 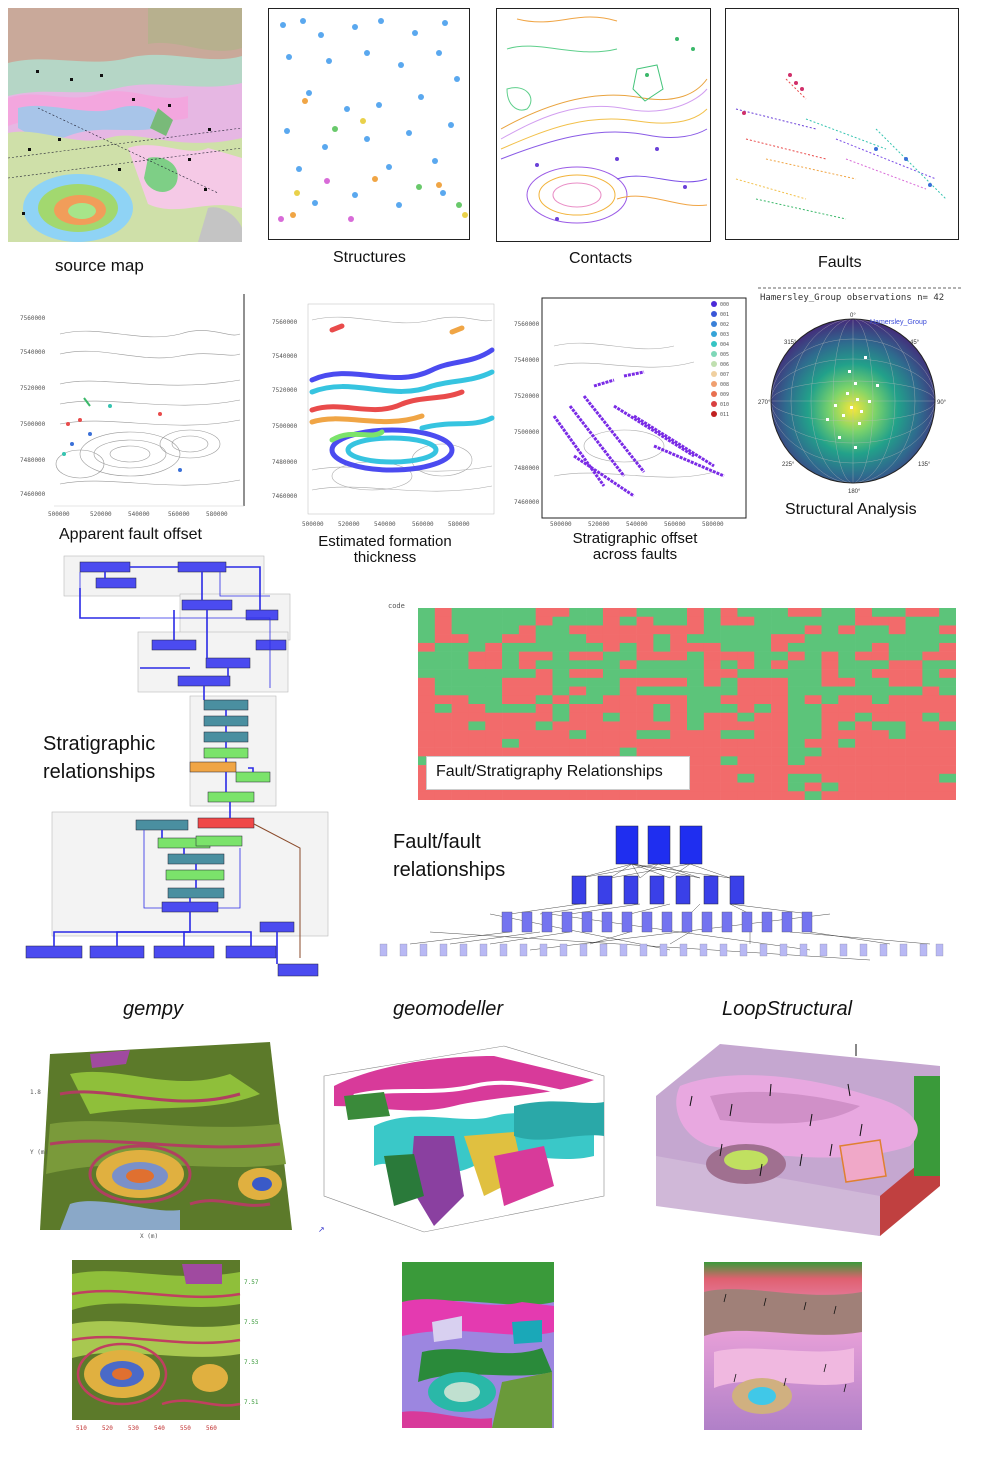 What do you see at coordinates (549, 771) in the screenshot?
I see `fault-strat-label: Fault/Stratigraphy Relationships` at bounding box center [549, 771].